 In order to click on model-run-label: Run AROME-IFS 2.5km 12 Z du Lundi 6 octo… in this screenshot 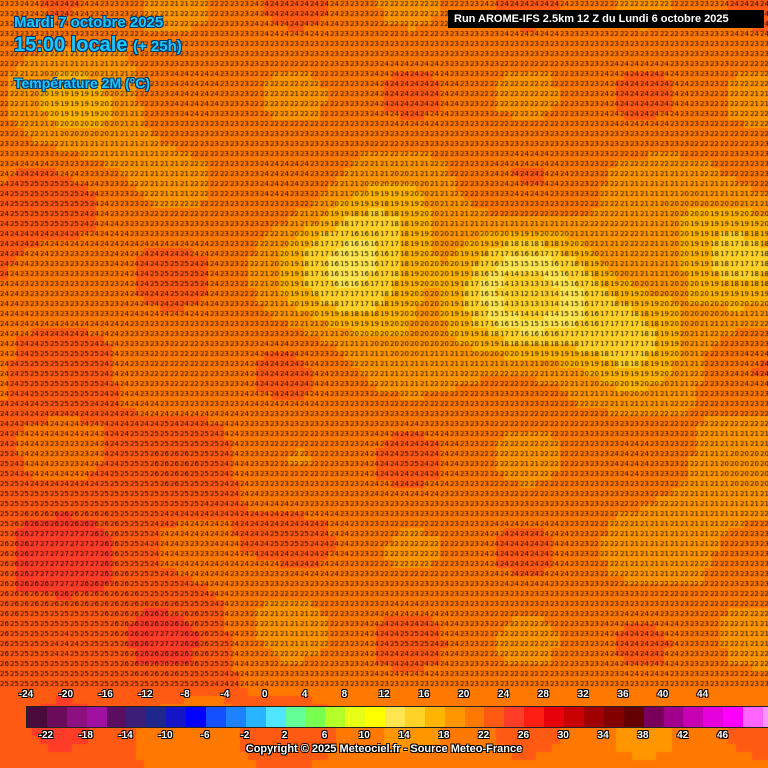, I will do `click(606, 19)`.